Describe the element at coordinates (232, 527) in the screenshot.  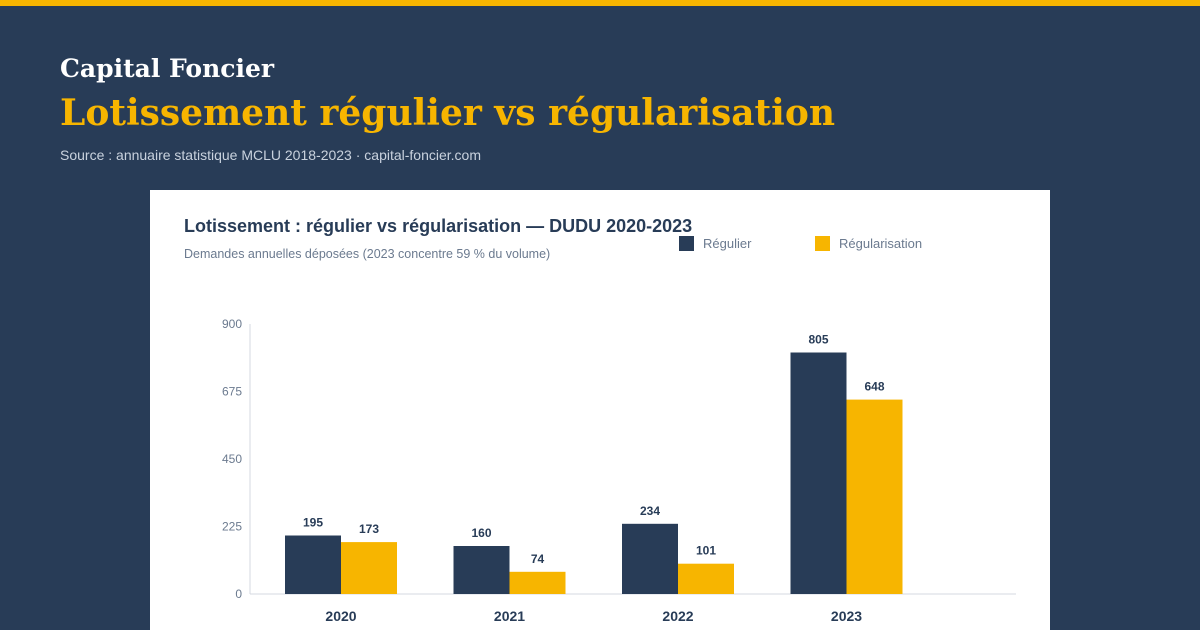
I see `y-tick-label: 225` at that location.